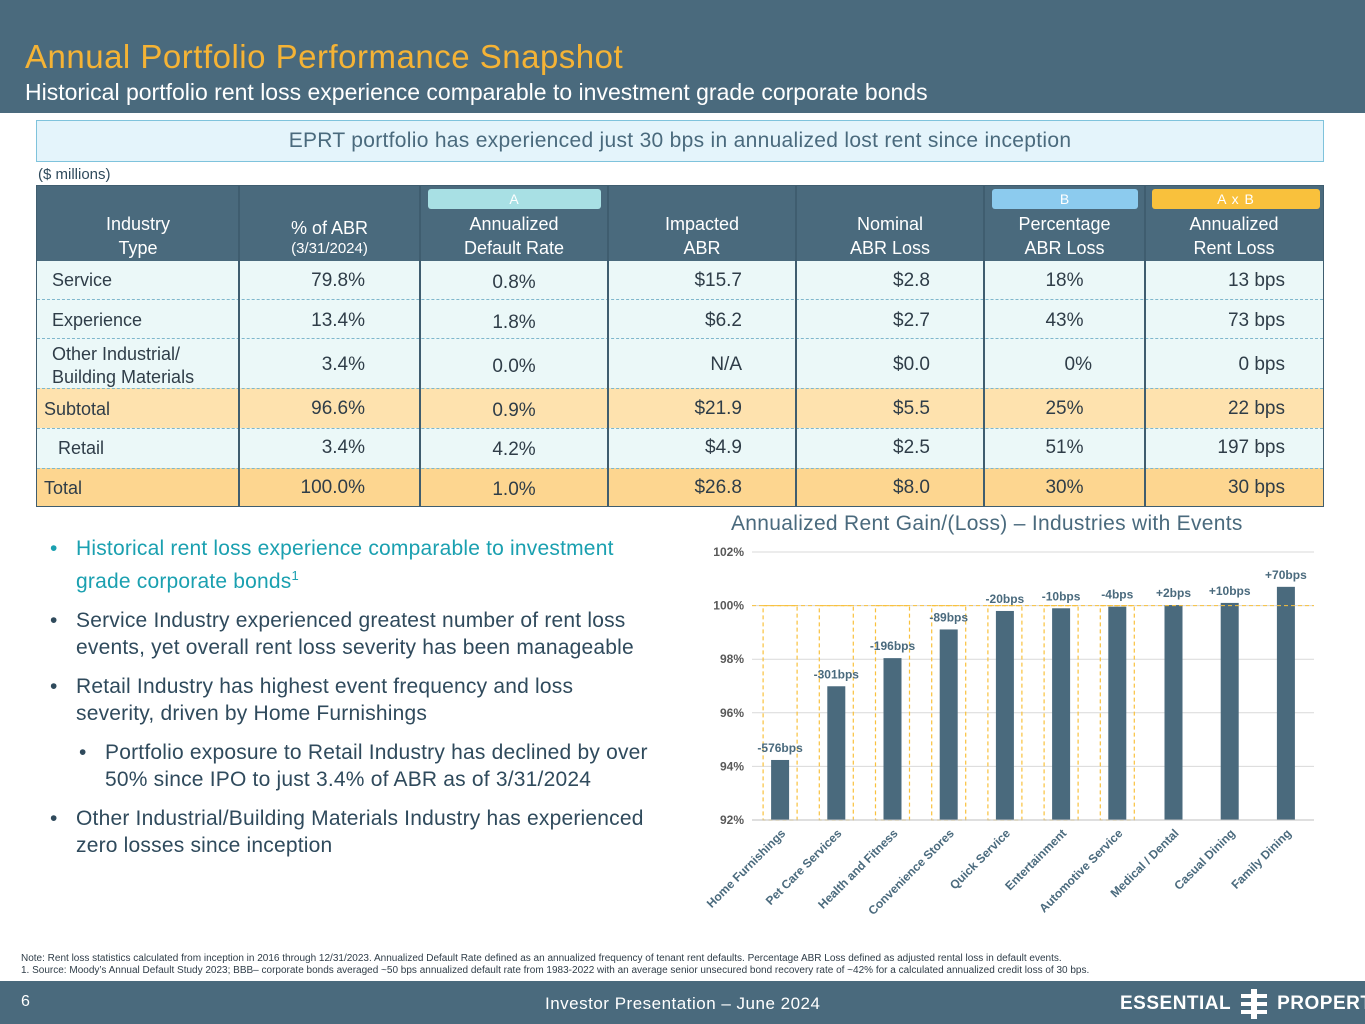 This screenshot has width=1365, height=1024. I want to click on cell-rent-loss: 197 bps, so click(1251, 447).